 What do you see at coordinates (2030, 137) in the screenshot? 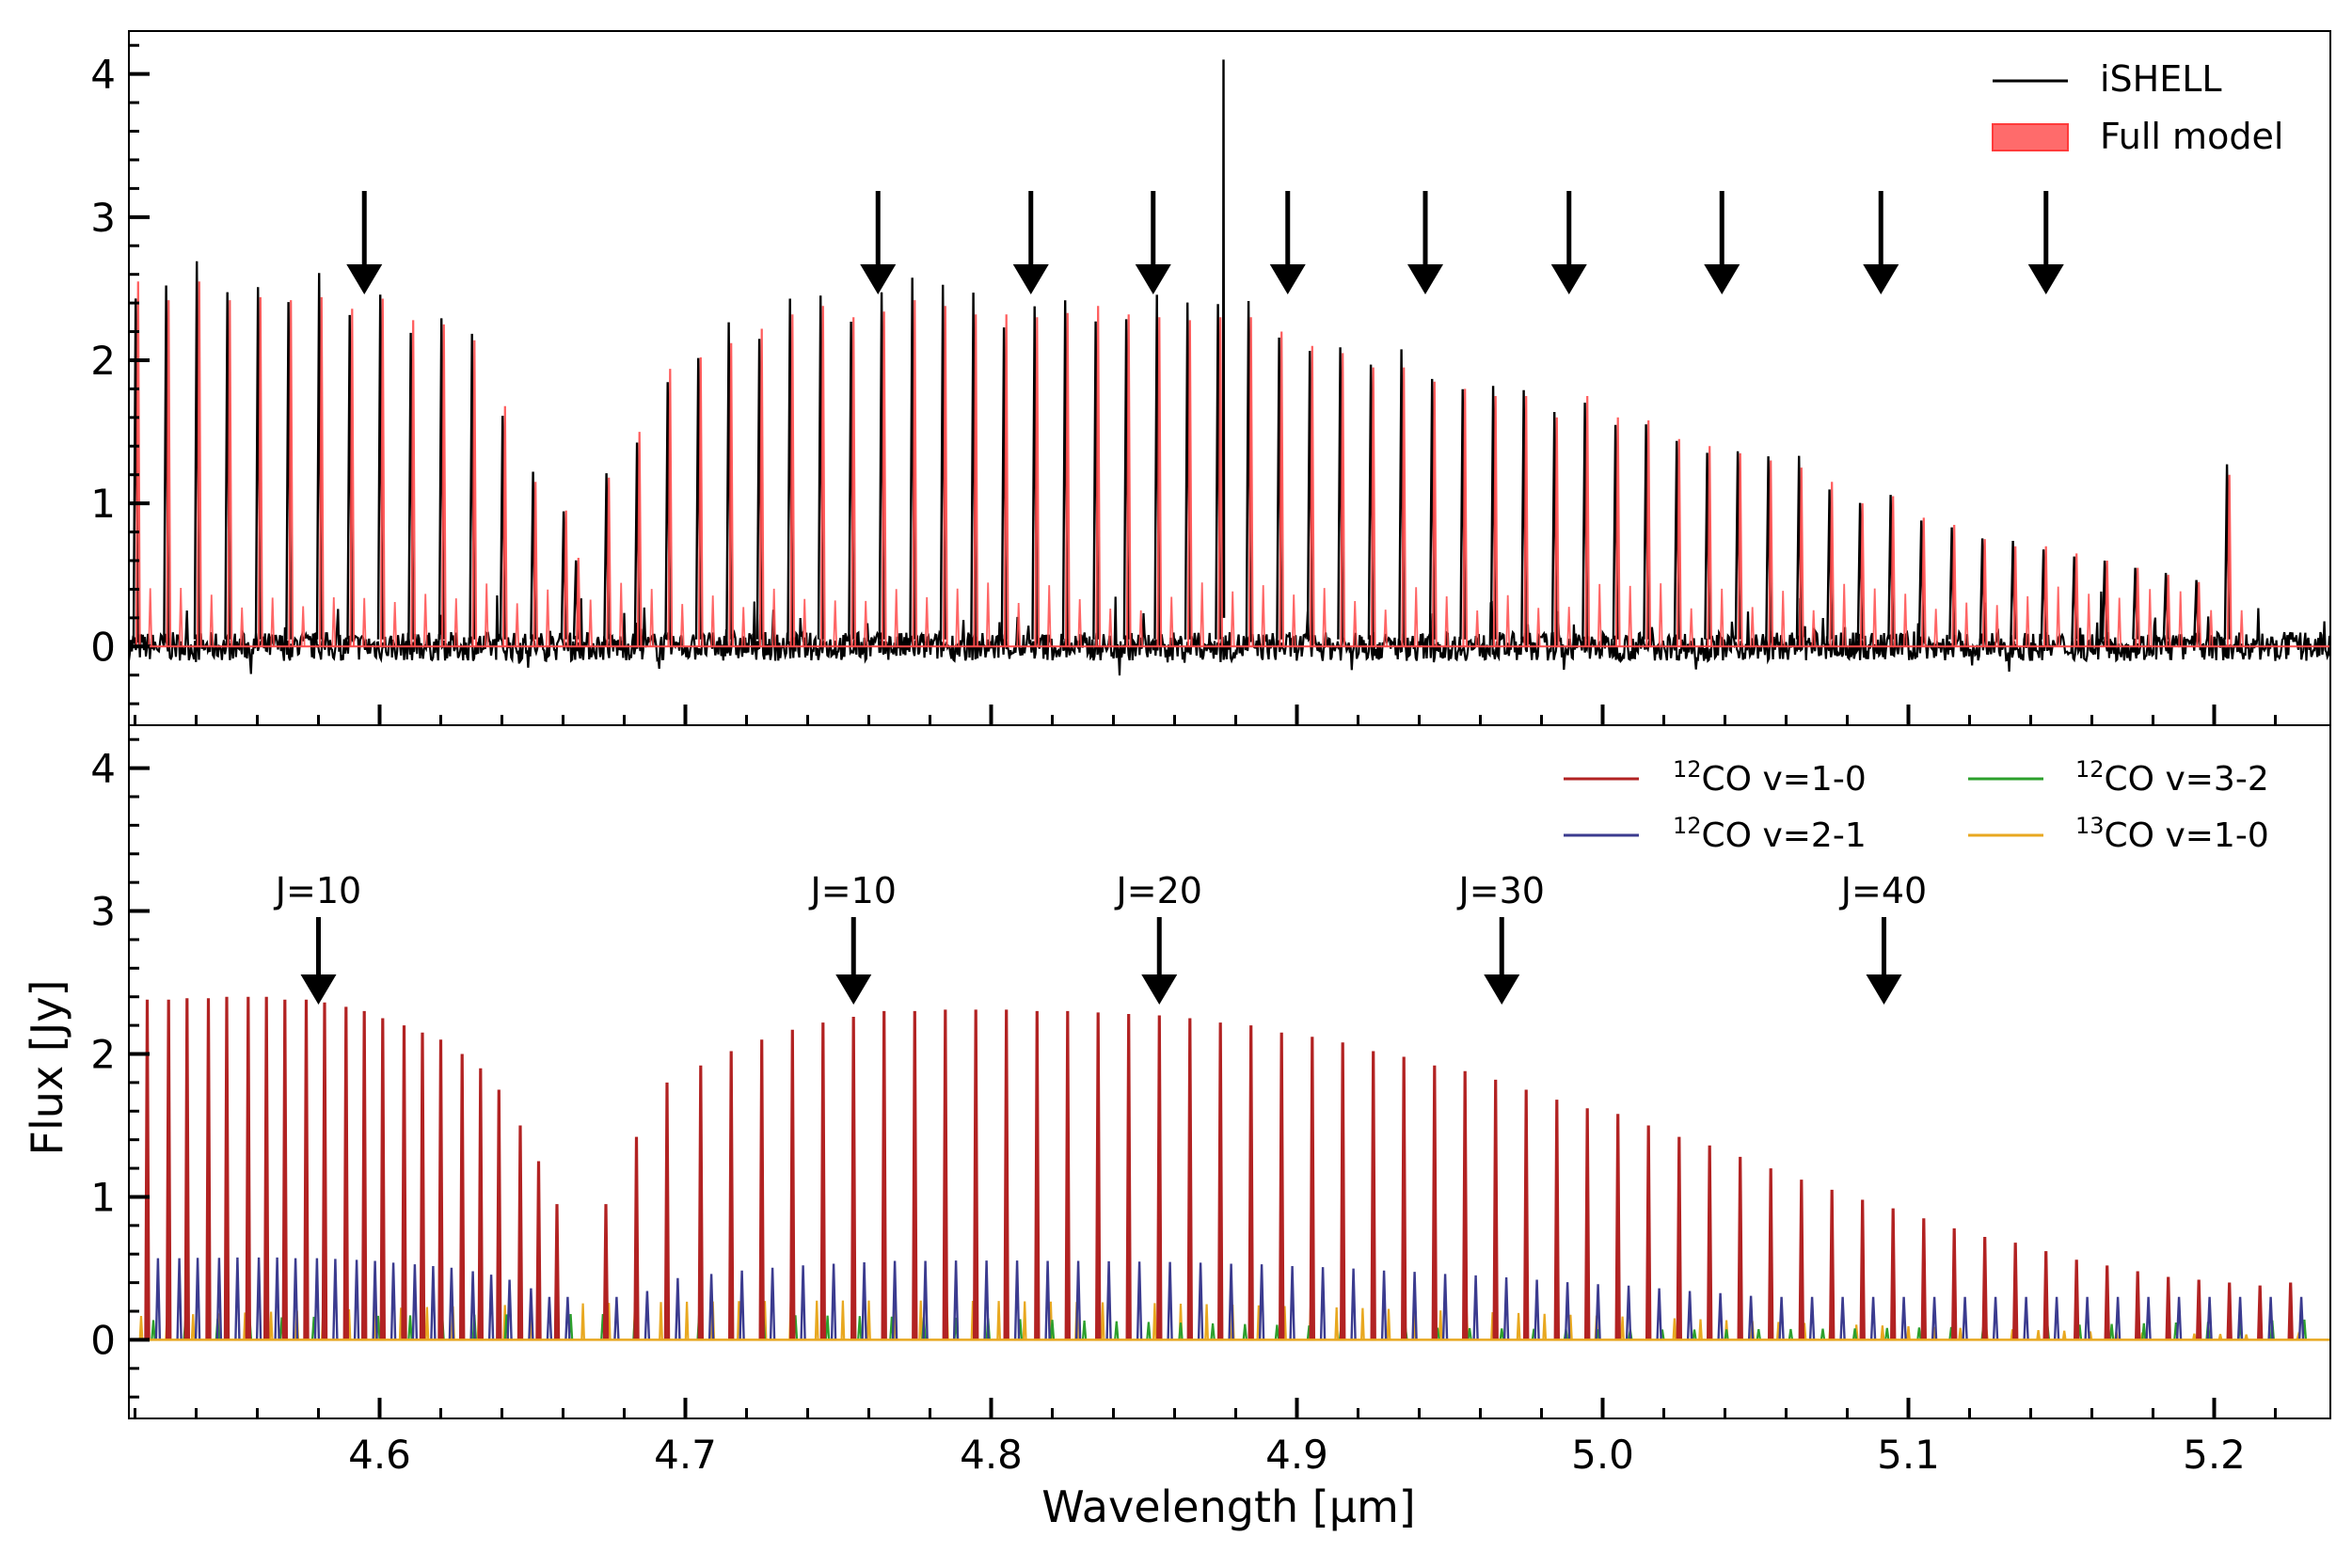
I see `legend-swatch-full-model` at bounding box center [2030, 137].